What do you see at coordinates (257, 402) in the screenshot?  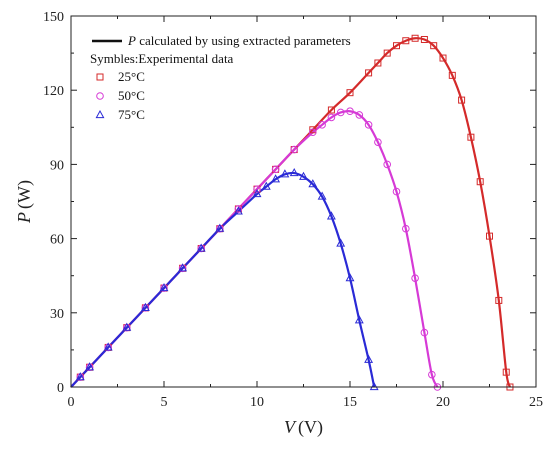 I see `x-tick-label: 10` at bounding box center [257, 402].